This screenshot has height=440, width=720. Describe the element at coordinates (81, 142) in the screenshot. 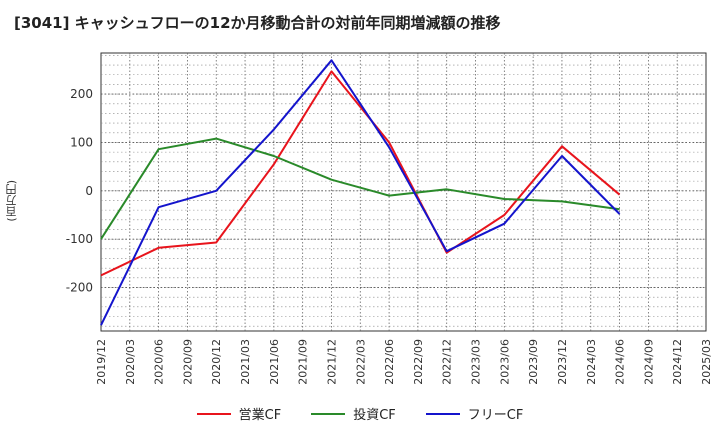

I see `y-tick-label: 100` at that location.